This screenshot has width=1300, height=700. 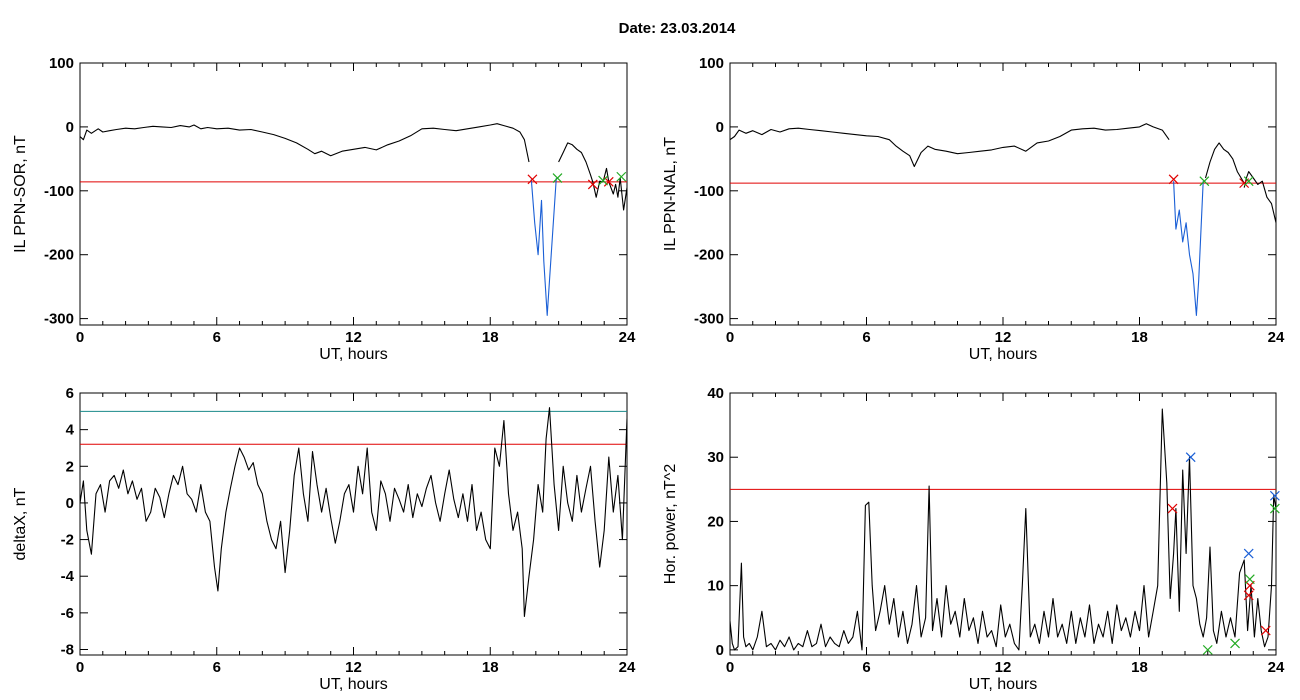 What do you see at coordinates (217, 667) in the screenshot?
I see `delta-x-xtick-label-1: 6` at bounding box center [217, 667].